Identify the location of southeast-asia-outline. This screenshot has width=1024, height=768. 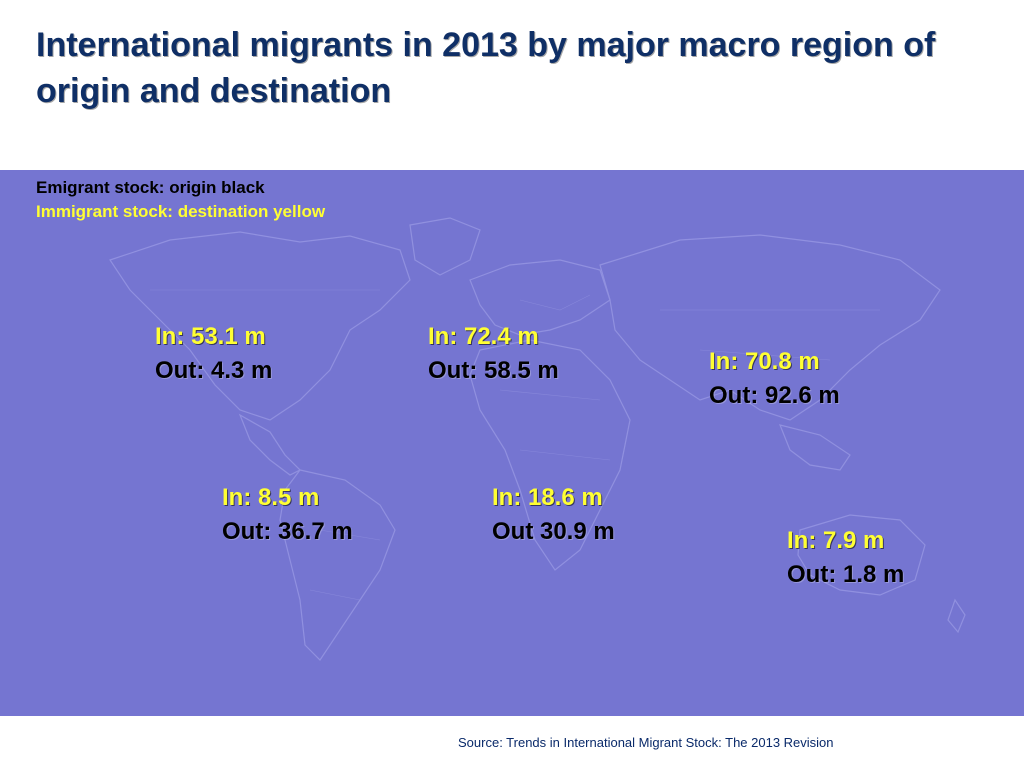
(815, 447).